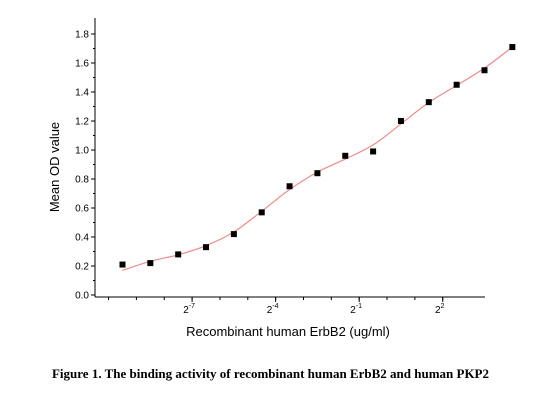 Image resolution: width=541 pixels, height=401 pixels. What do you see at coordinates (288, 331) in the screenshot?
I see `x-axis-title: Recombinant human ErbB2 (ug/ml)` at bounding box center [288, 331].